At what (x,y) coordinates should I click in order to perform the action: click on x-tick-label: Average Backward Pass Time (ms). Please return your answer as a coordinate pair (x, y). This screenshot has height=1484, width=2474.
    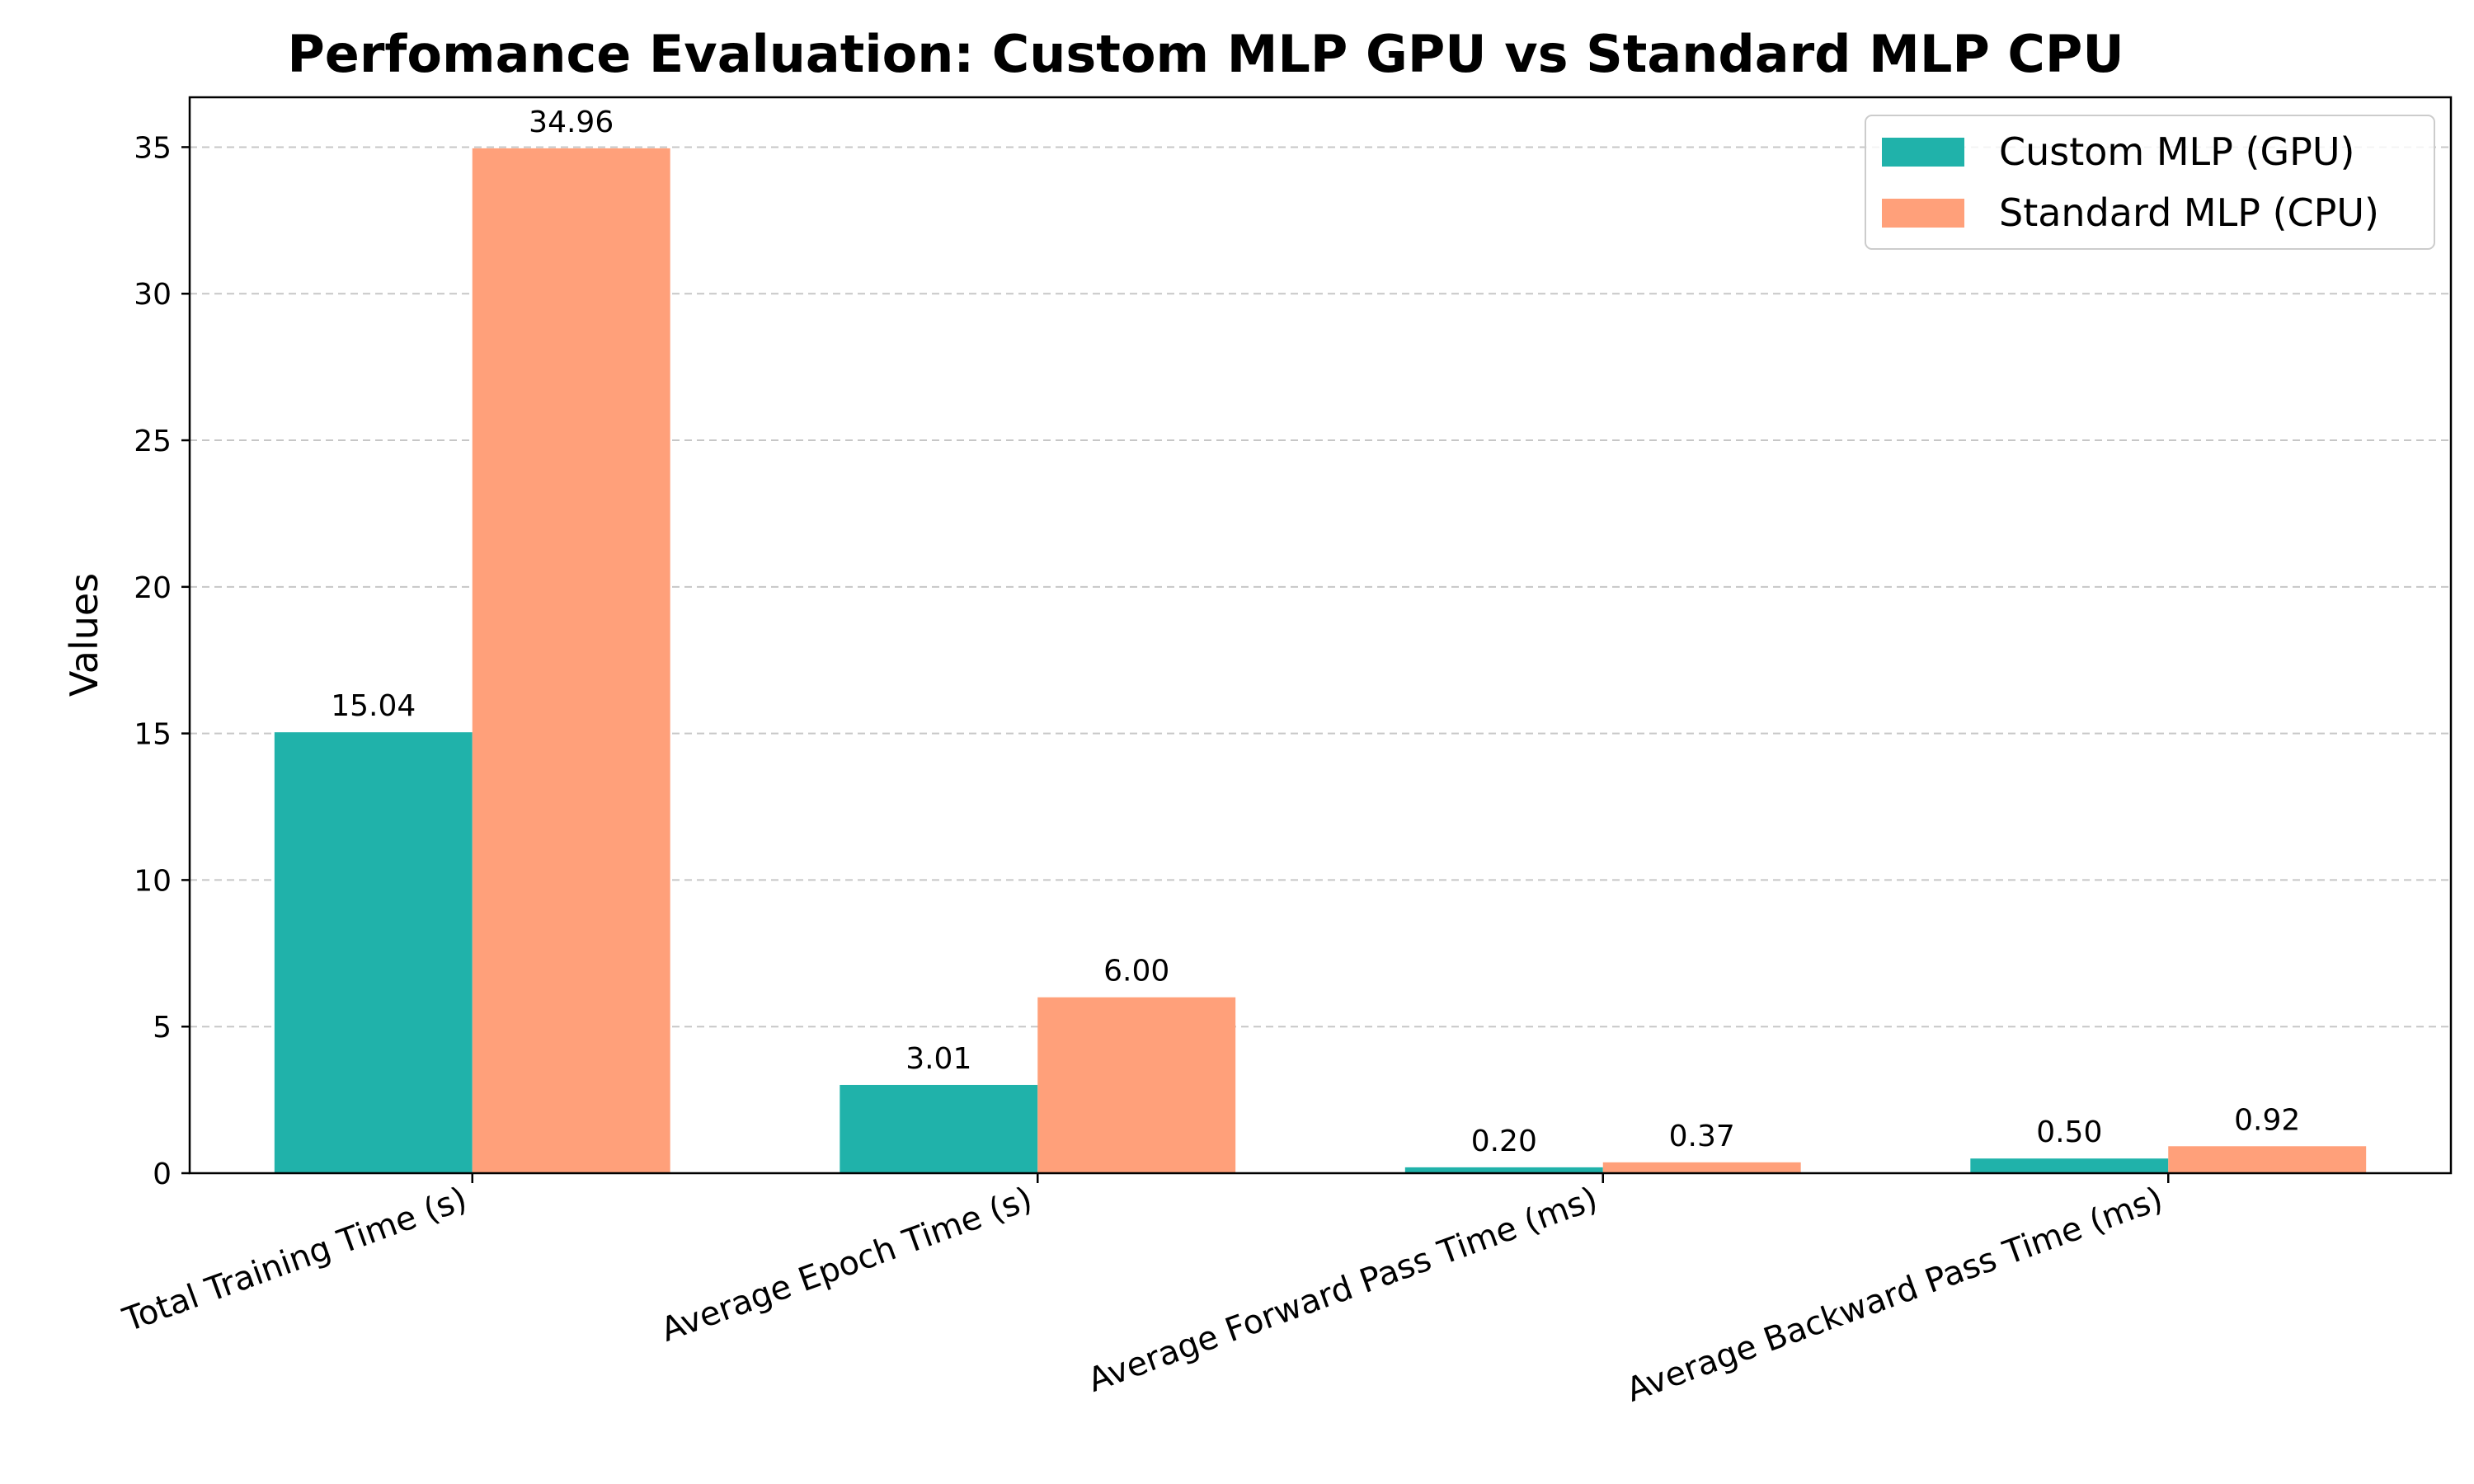
    Looking at the image, I should click on (1894, 1295).